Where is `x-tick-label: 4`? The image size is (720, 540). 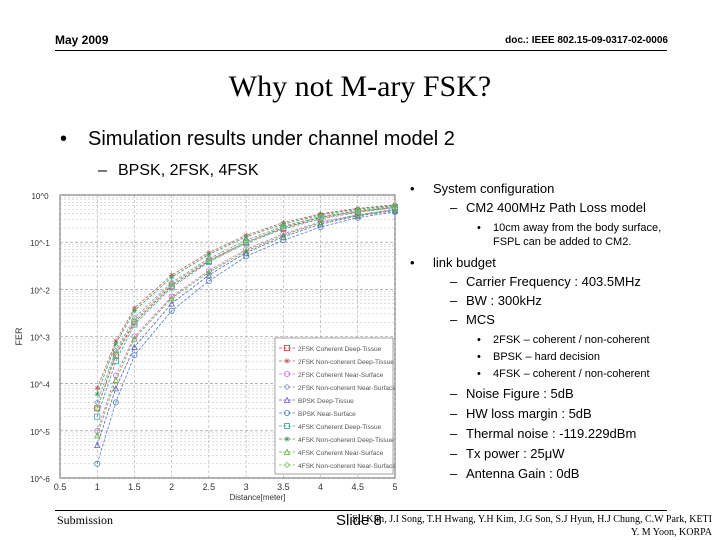 x-tick-label: 4 is located at coordinates (320, 487).